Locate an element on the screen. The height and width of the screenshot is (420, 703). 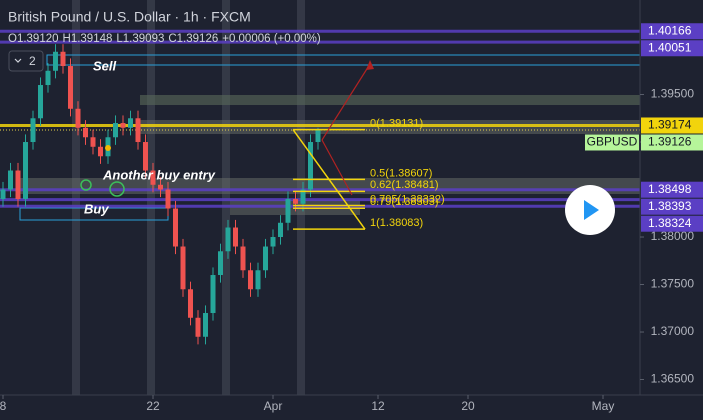
chevron is located at coordinates (18, 60).